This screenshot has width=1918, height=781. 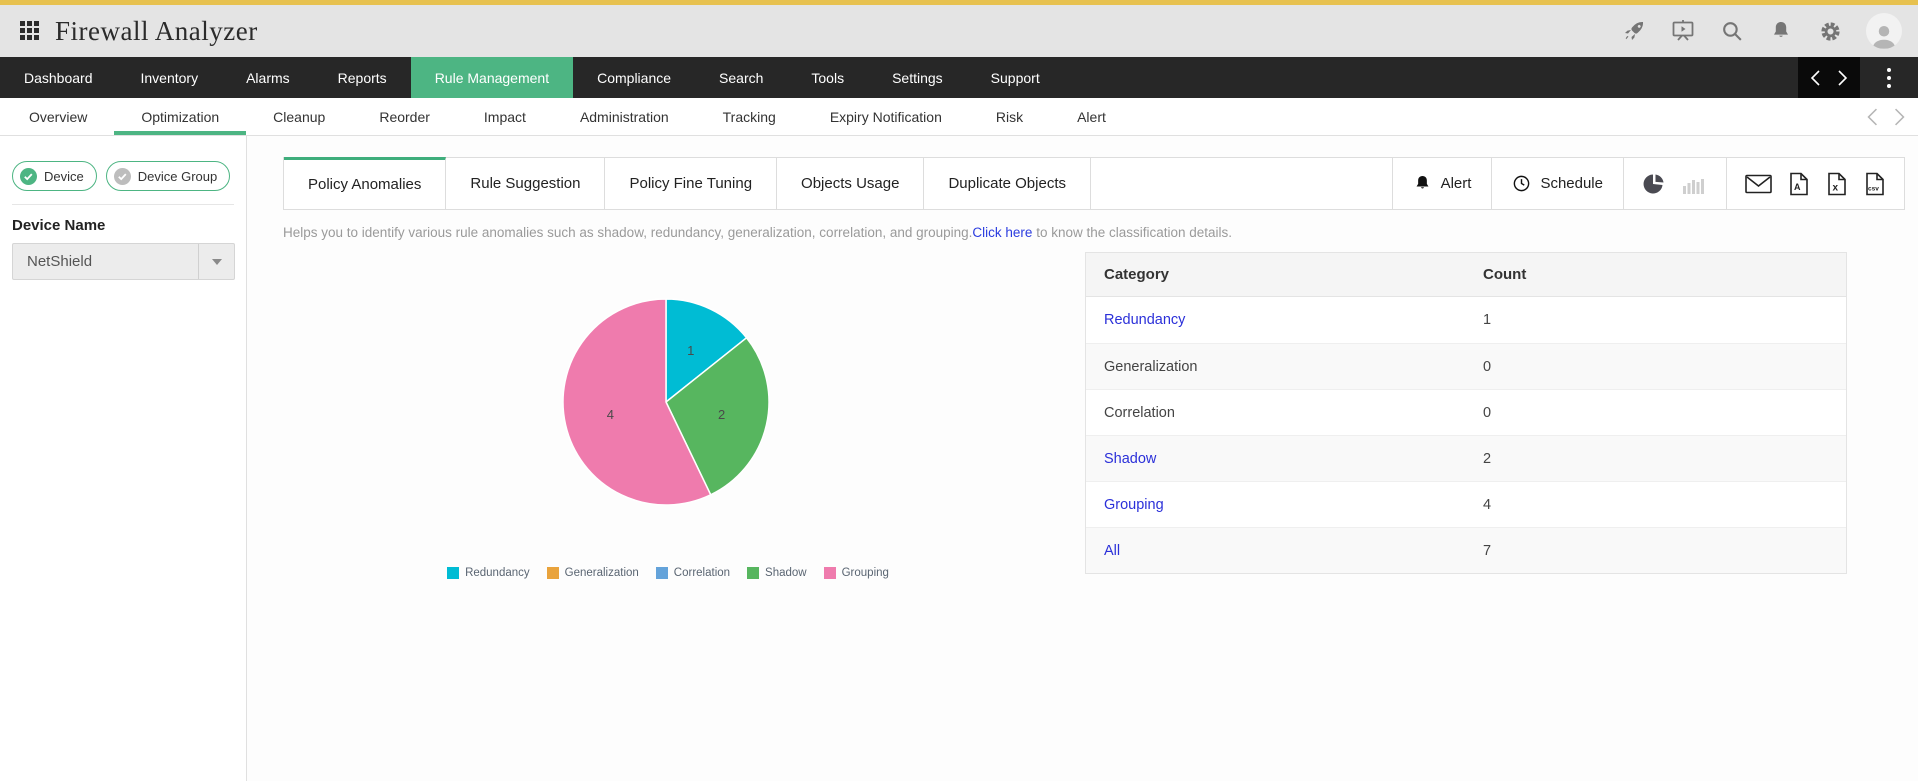 What do you see at coordinates (1112, 550) in the screenshot?
I see `category-link-all: All` at bounding box center [1112, 550].